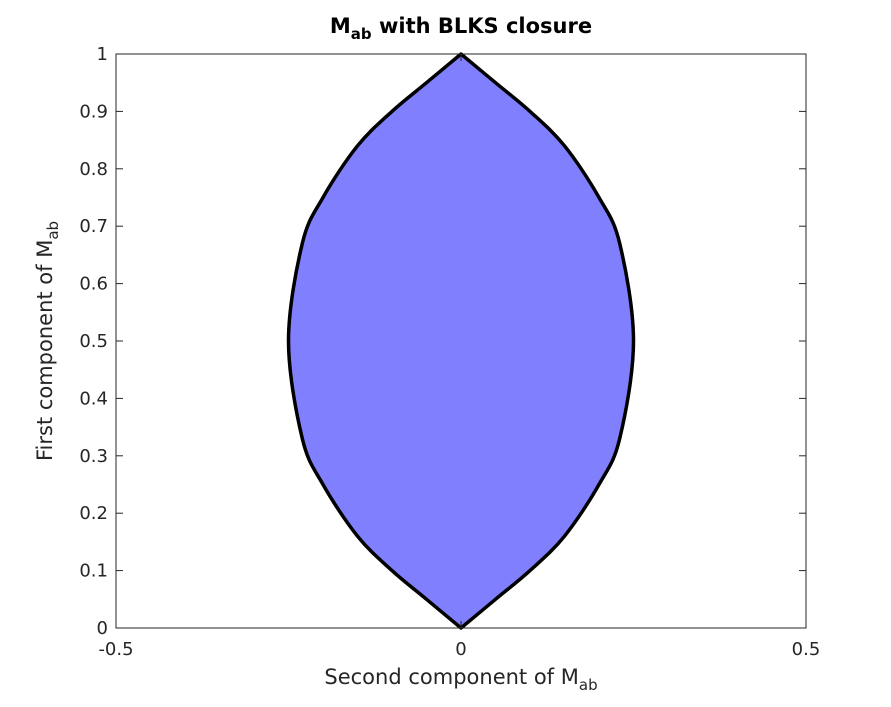  Describe the element at coordinates (588, 685) in the screenshot. I see `x-axis-label-subscript: ab` at that location.